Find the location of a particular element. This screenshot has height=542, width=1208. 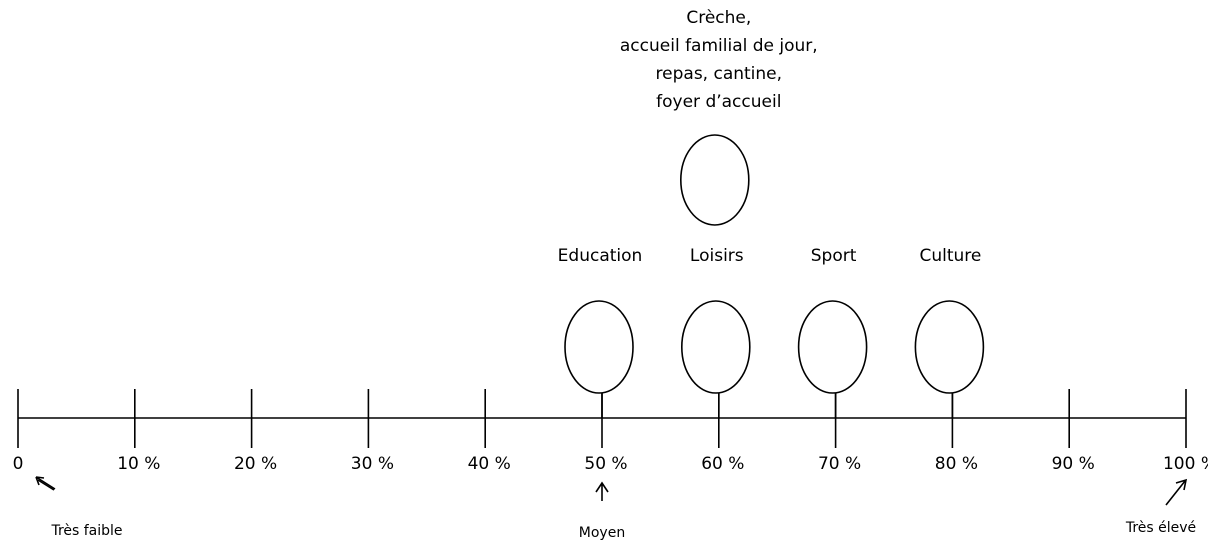

annotation: Très faible is located at coordinates (86, 531).